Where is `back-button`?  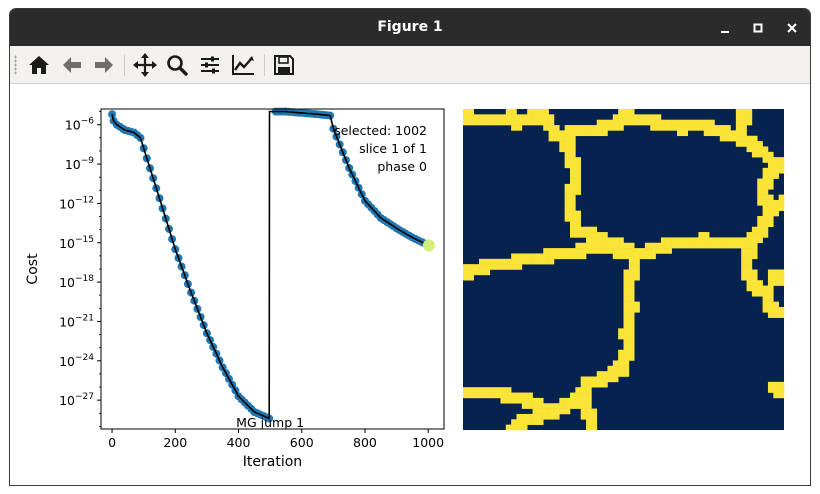
back-button is located at coordinates (72, 65).